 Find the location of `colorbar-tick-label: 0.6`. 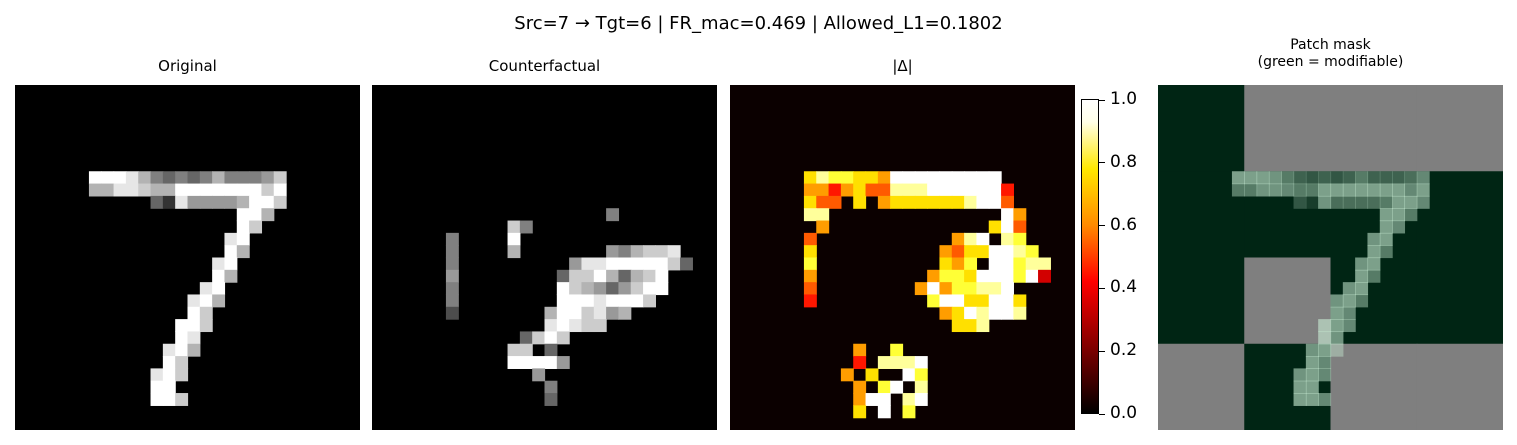

colorbar-tick-label: 0.6 is located at coordinates (1124, 224).